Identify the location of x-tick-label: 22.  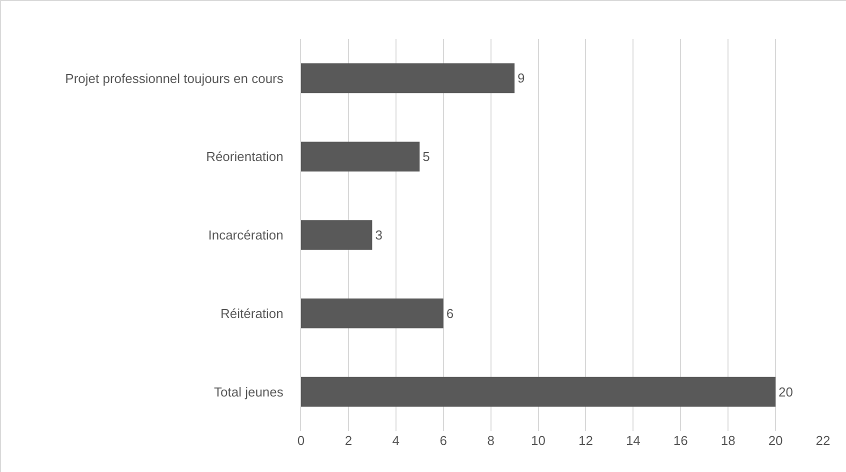
(823, 440).